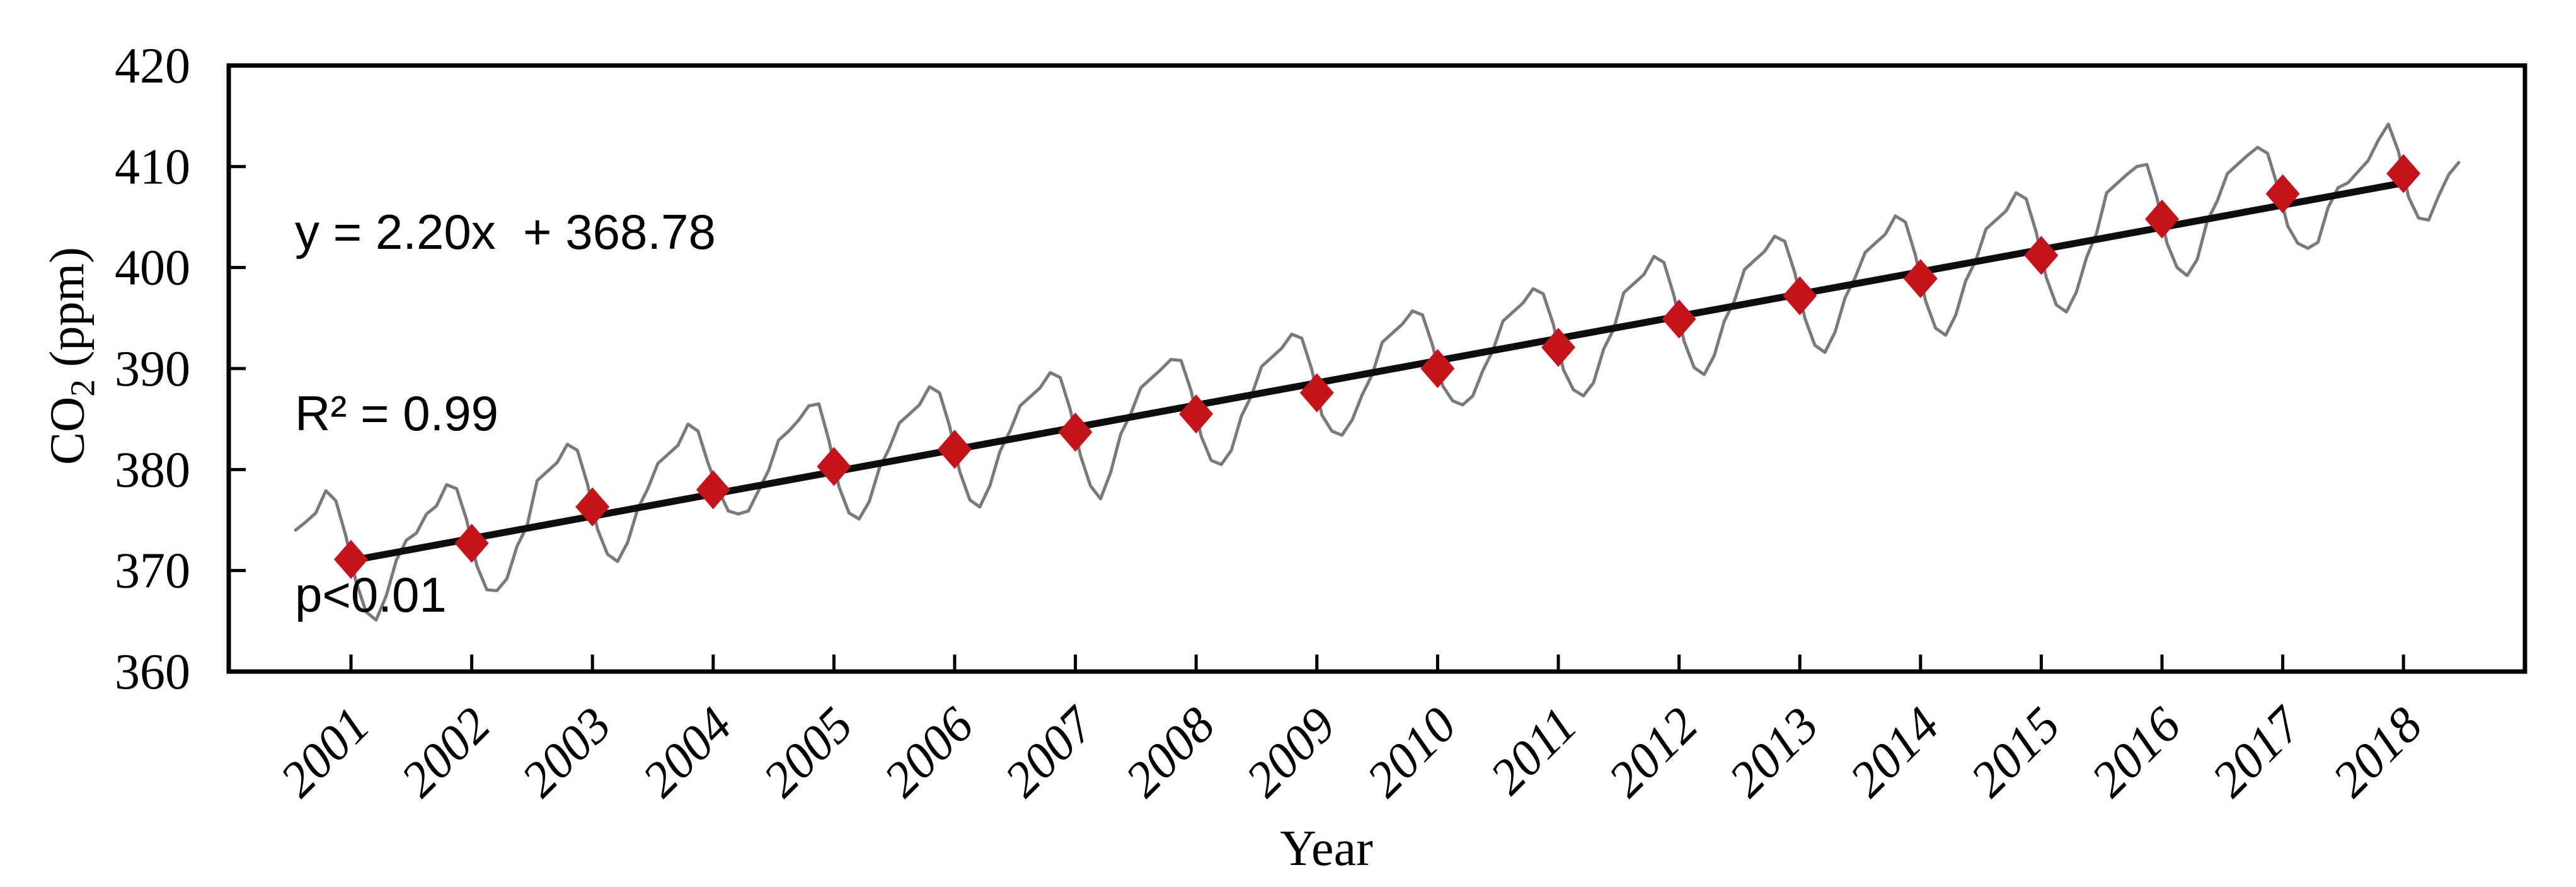 Image resolution: width=2576 pixels, height=887 pixels. Describe the element at coordinates (152, 268) in the screenshot. I see `y-tick-label: 400` at that location.